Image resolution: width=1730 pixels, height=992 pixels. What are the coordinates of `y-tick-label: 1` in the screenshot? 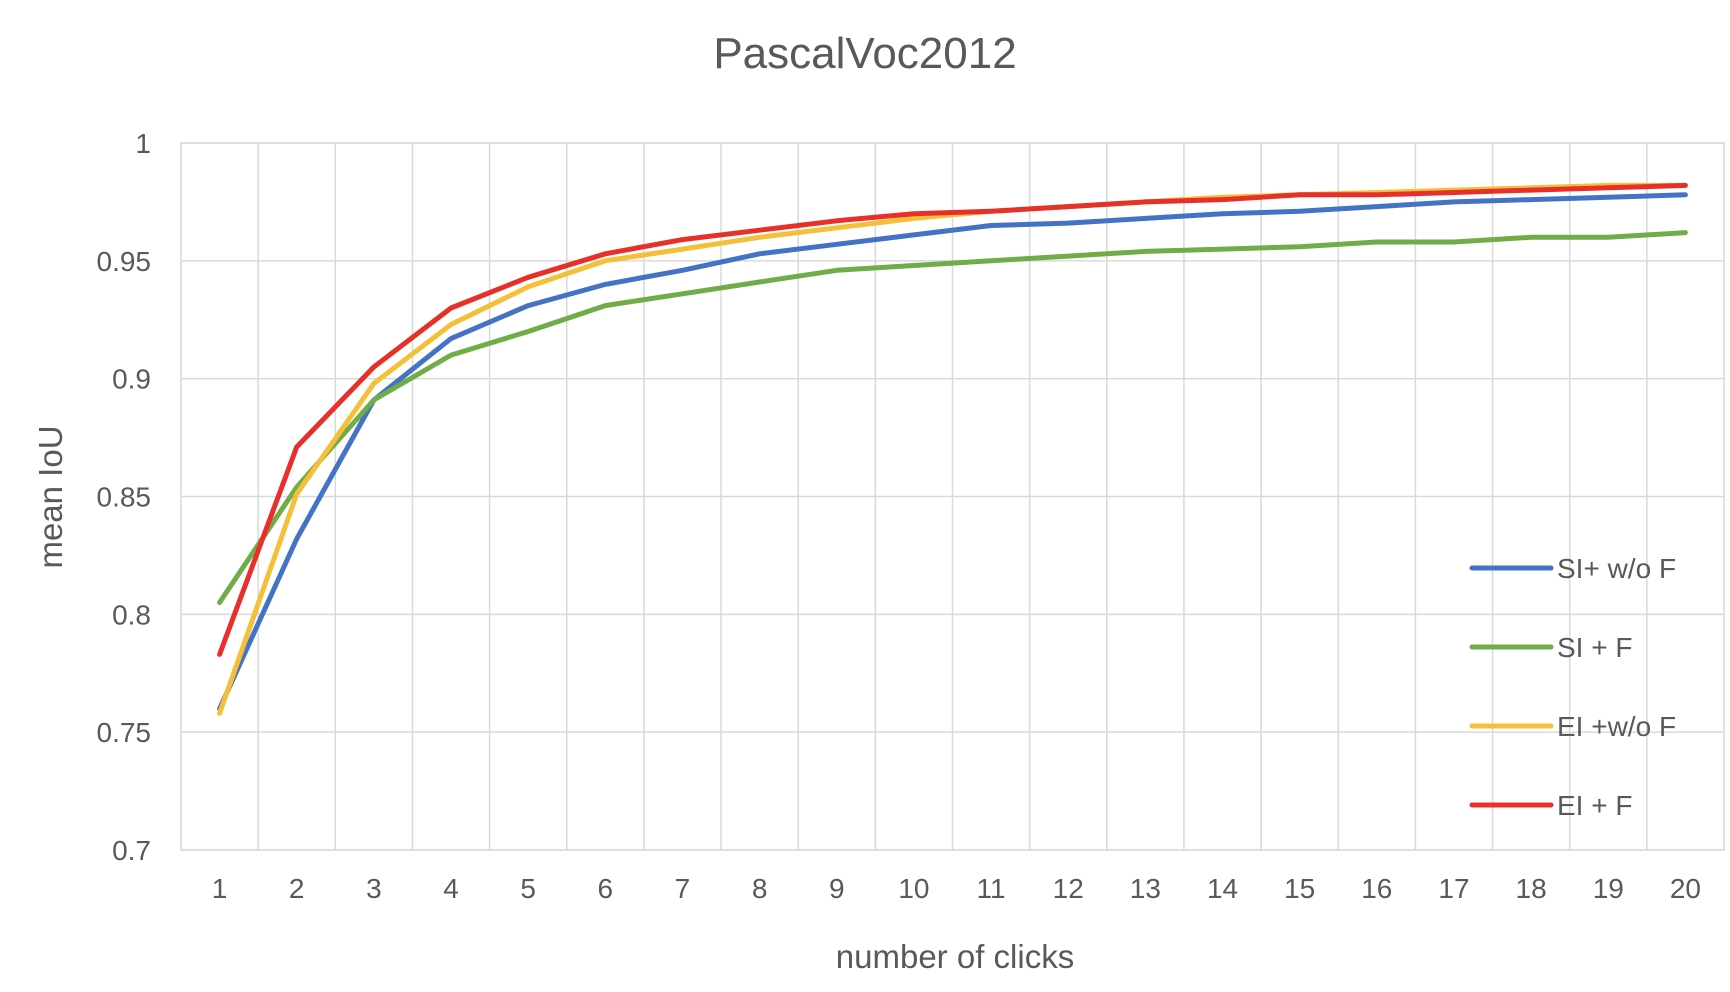 It's located at (143, 143).